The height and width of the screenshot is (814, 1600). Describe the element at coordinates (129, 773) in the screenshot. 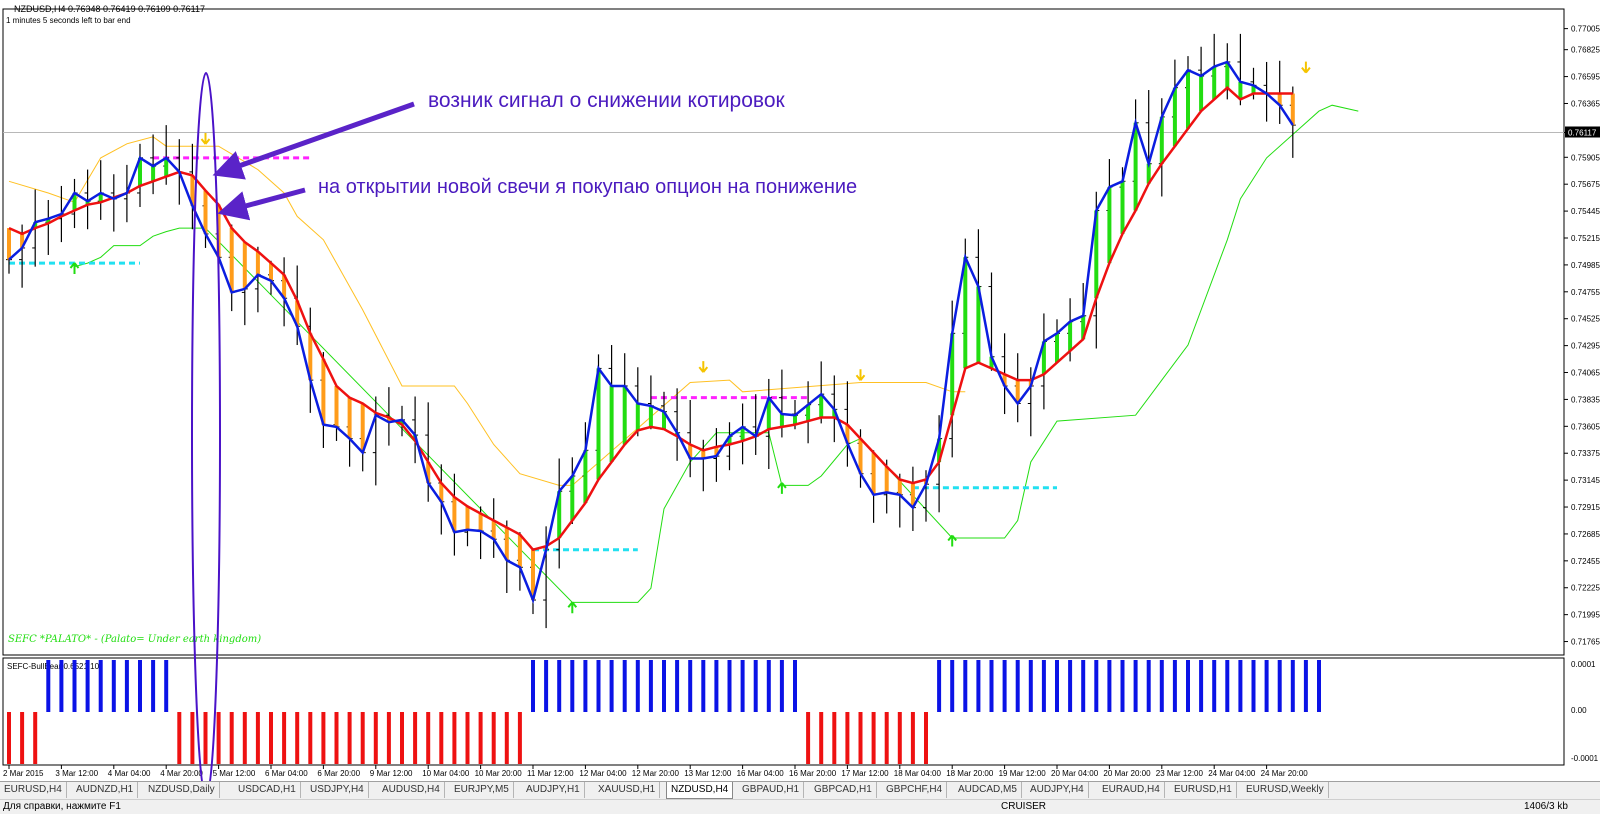

I see `x-tick-label: 4 Mar 04:00` at that location.